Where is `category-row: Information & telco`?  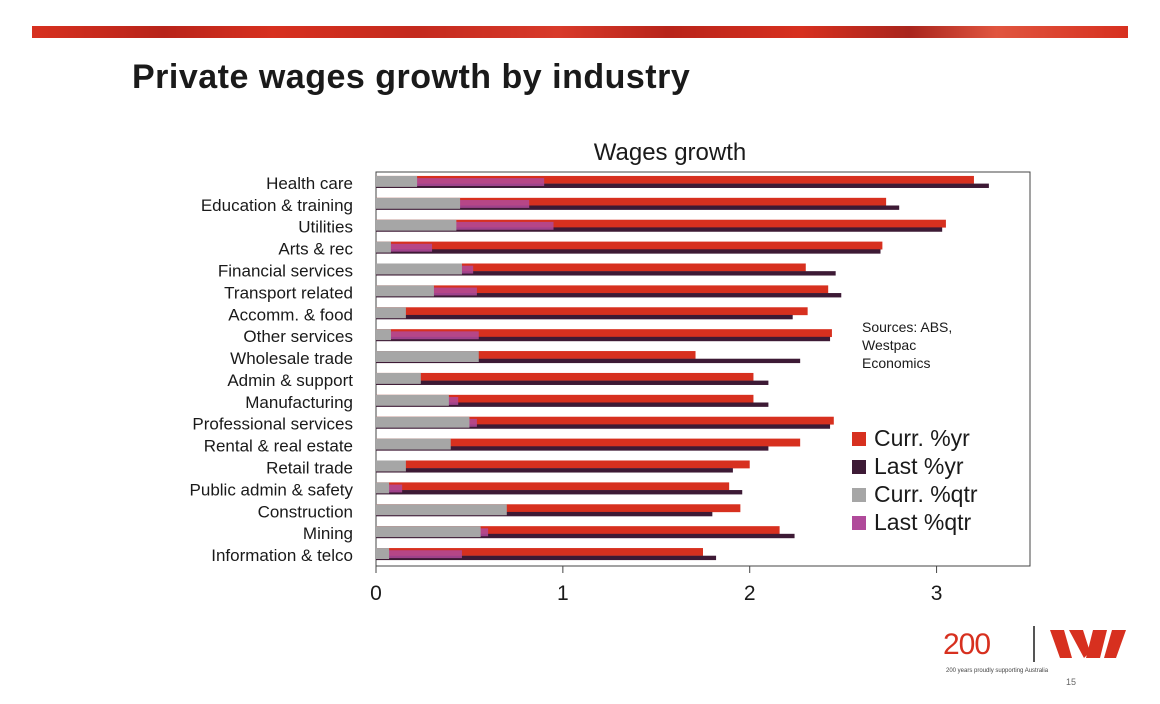 category-row: Information & telco is located at coordinates (464, 555).